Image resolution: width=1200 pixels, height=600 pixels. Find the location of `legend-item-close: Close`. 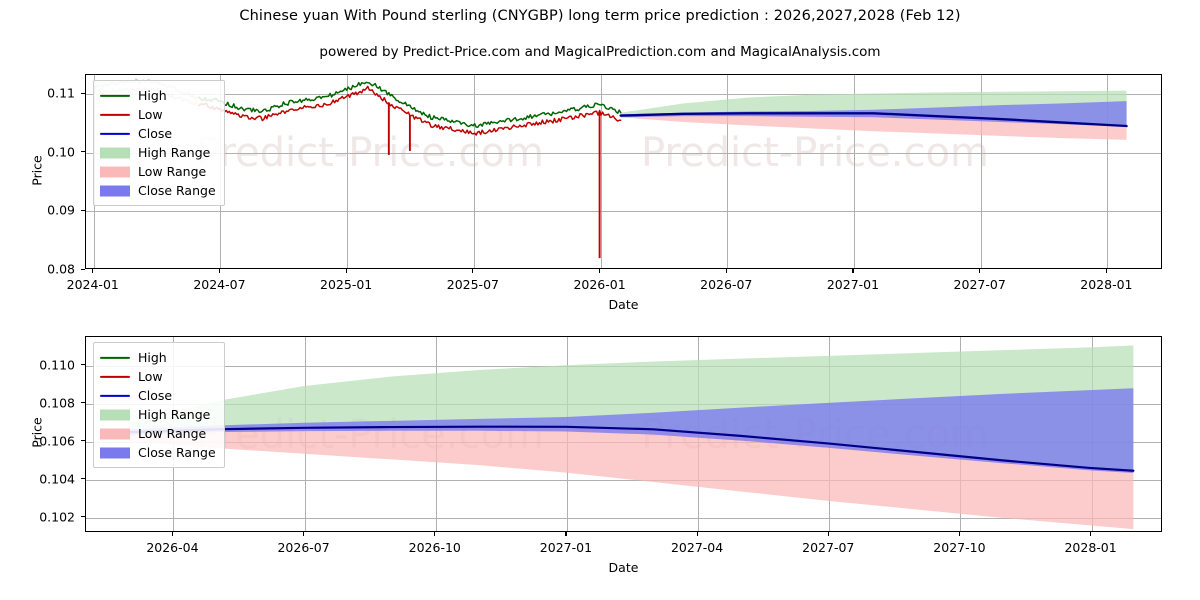

legend-item-close: Close is located at coordinates (158, 133).